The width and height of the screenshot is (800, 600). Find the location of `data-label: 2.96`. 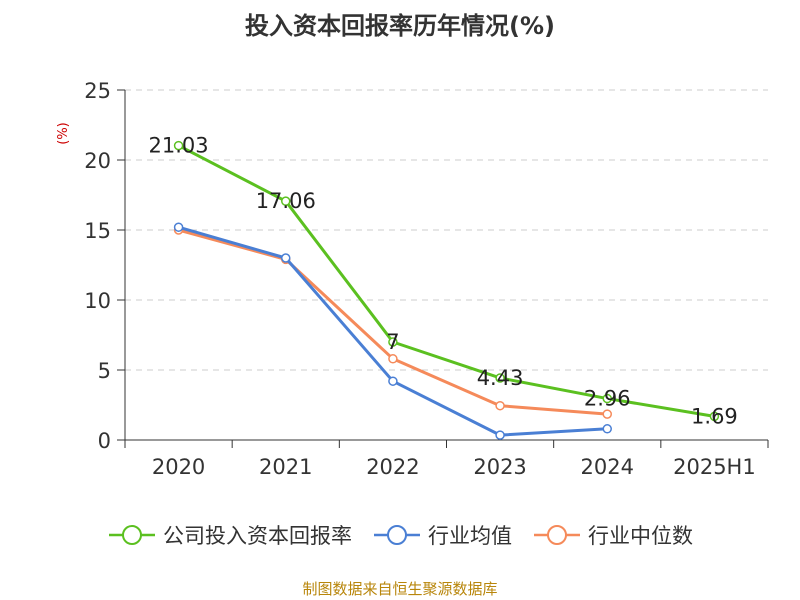

data-label: 2.96 is located at coordinates (607, 399).